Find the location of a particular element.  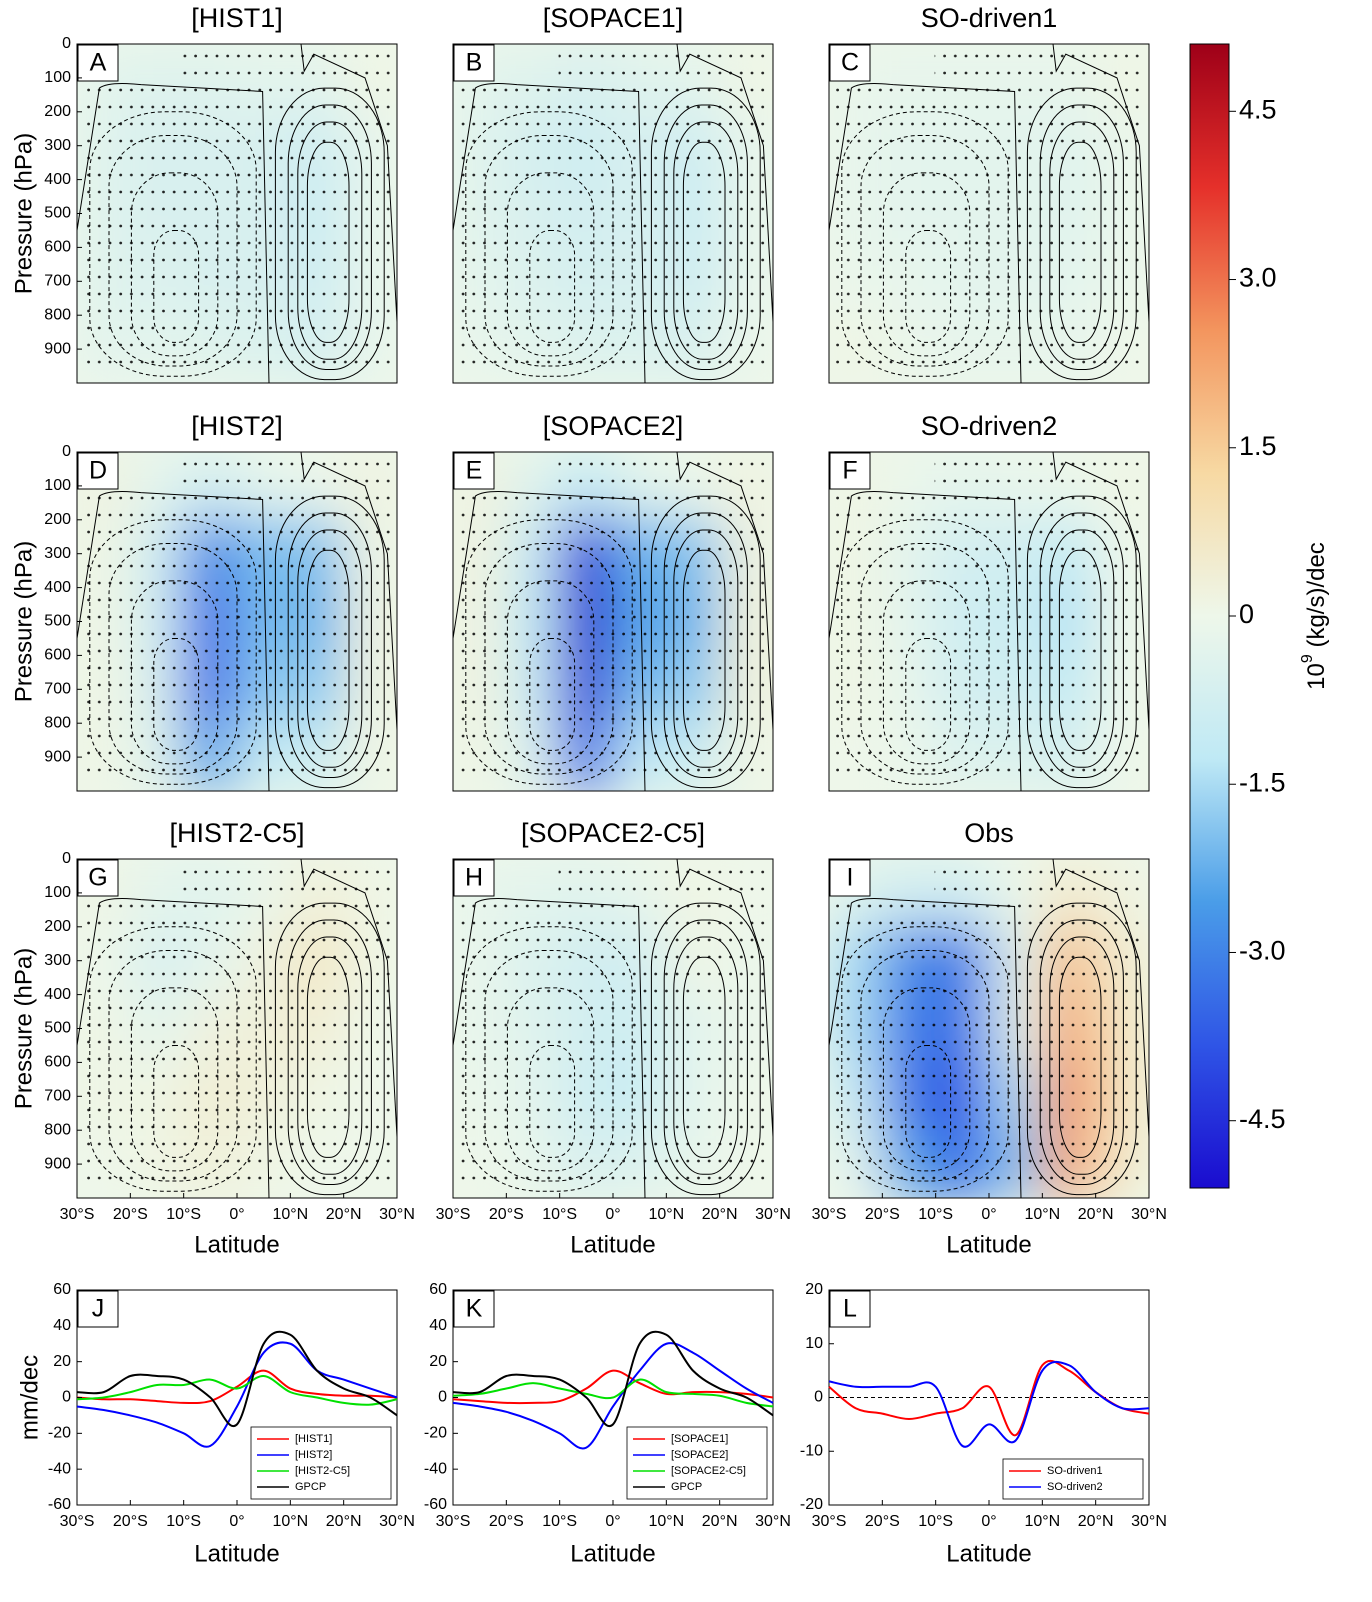

y-tick-label: 10 is located at coordinates (814, 1343).